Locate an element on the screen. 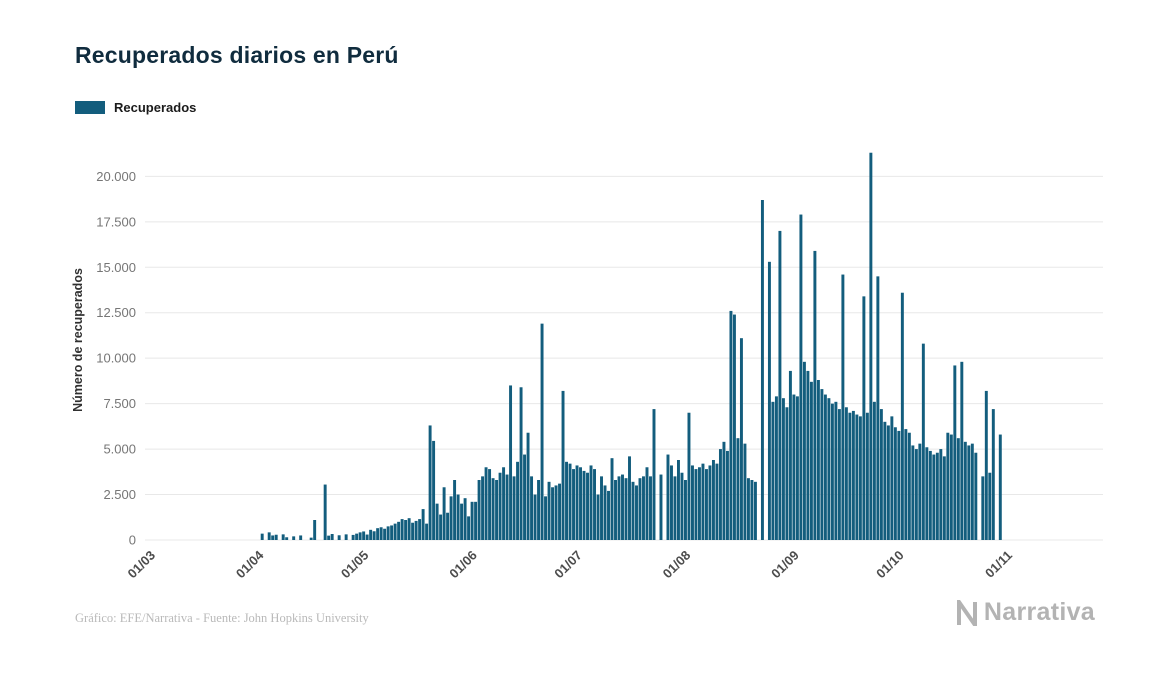  x-tick-label: 01/06 is located at coordinates (463, 565).